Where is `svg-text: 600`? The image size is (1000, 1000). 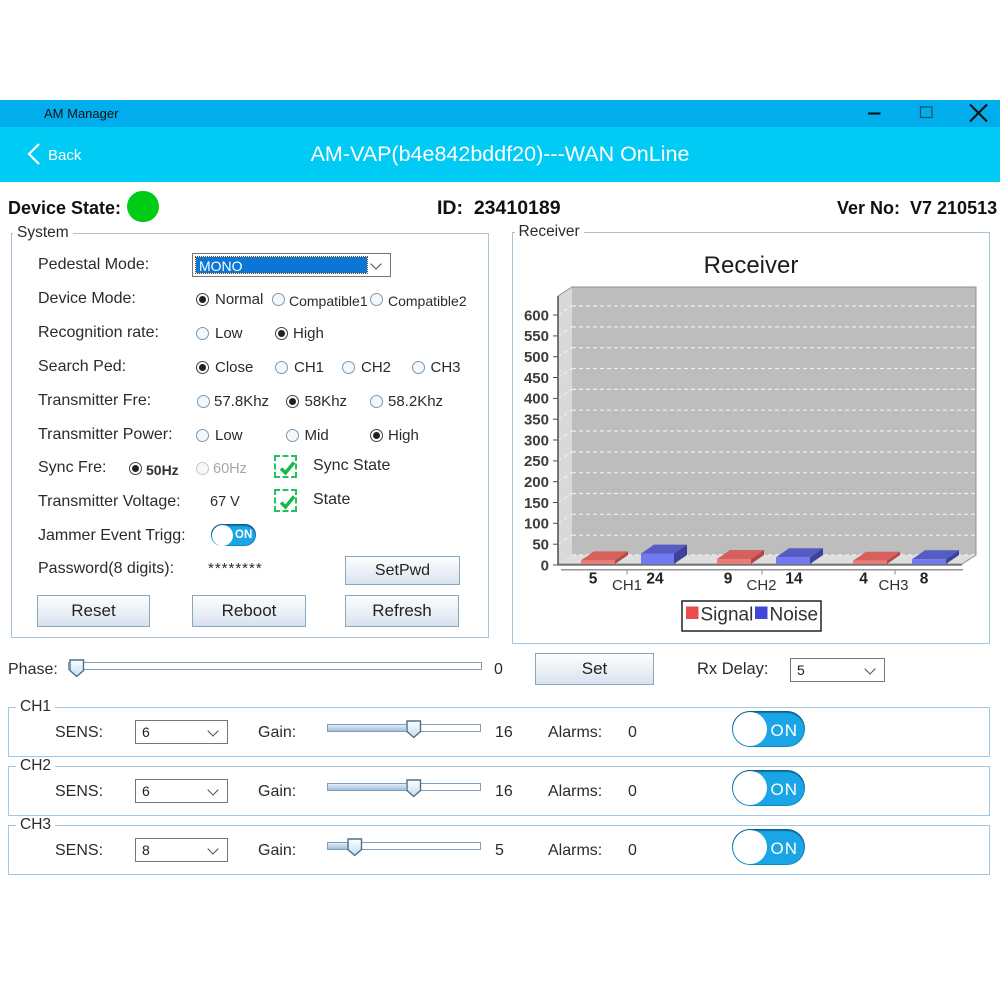 svg-text: 600 is located at coordinates (536, 315).